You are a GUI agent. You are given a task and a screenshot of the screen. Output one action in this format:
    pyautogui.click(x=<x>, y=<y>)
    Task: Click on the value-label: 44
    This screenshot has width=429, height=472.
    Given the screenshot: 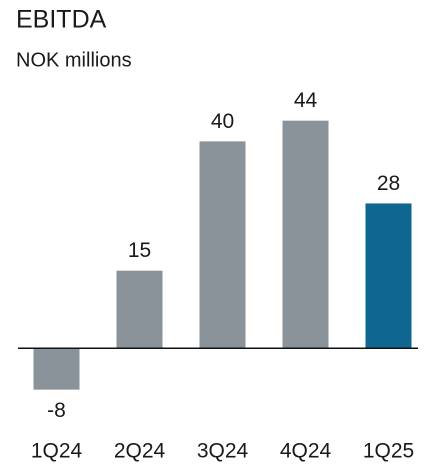 What is the action you would take?
    pyautogui.click(x=306, y=100)
    